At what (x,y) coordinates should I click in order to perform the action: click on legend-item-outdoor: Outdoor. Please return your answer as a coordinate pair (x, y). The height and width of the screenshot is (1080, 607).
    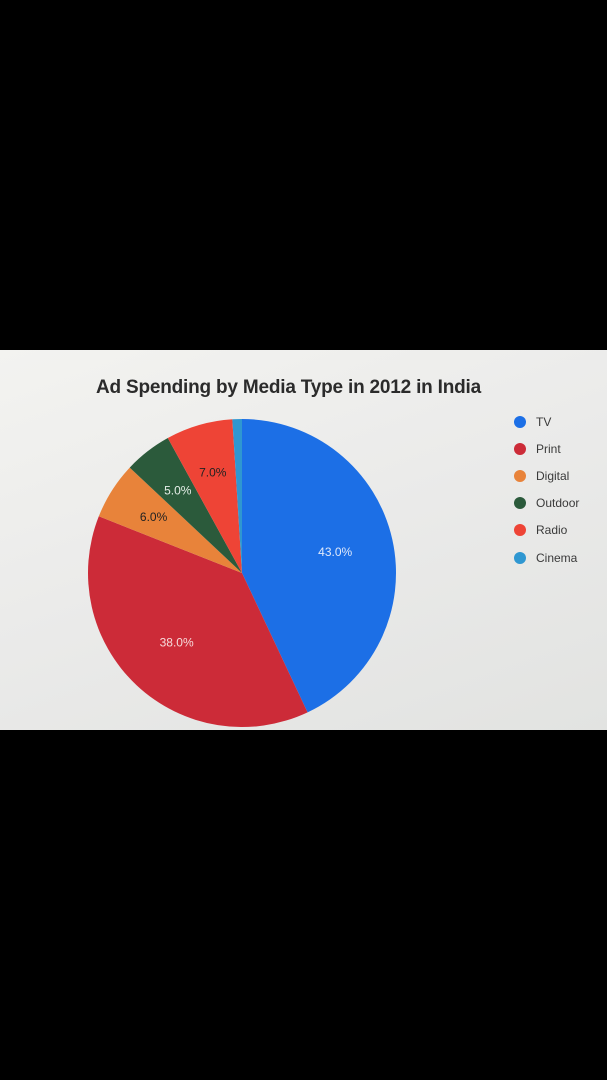
    Looking at the image, I should click on (546, 503).